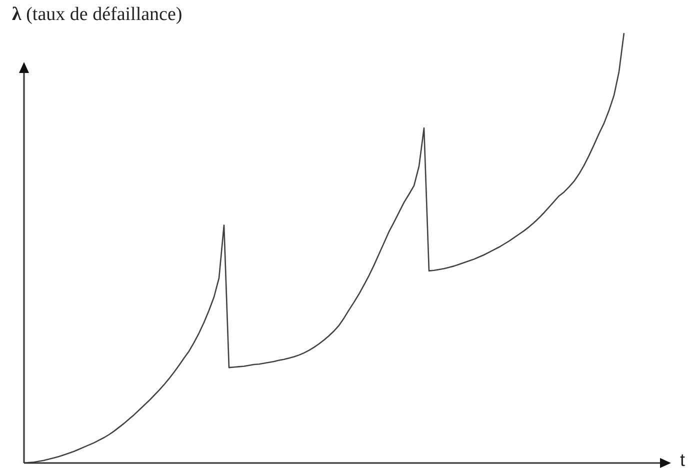  I want to click on x-axis-title: t, so click(683, 460).